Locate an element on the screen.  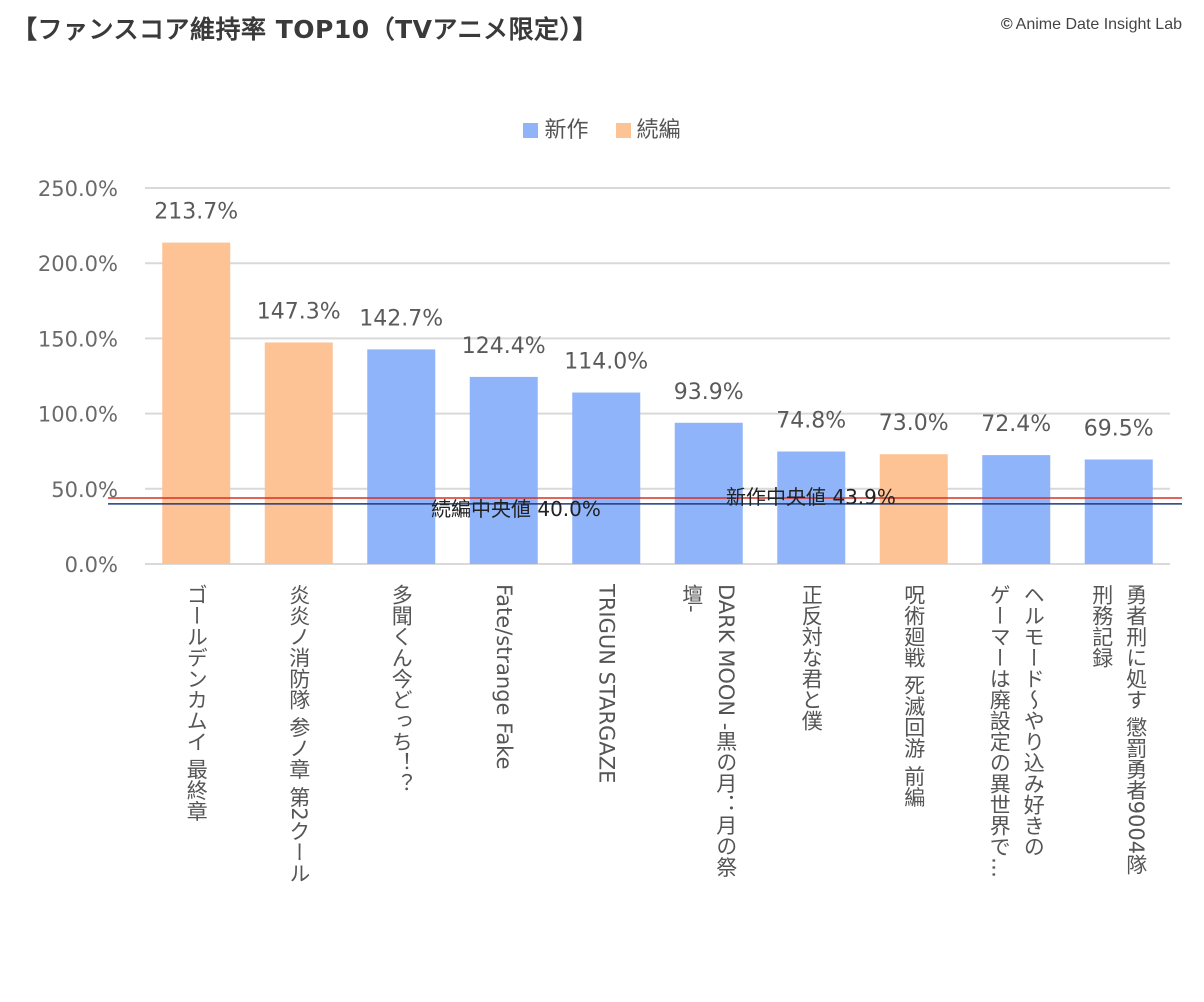
legend-item-sequel: 続編 is located at coordinates (648, 128).